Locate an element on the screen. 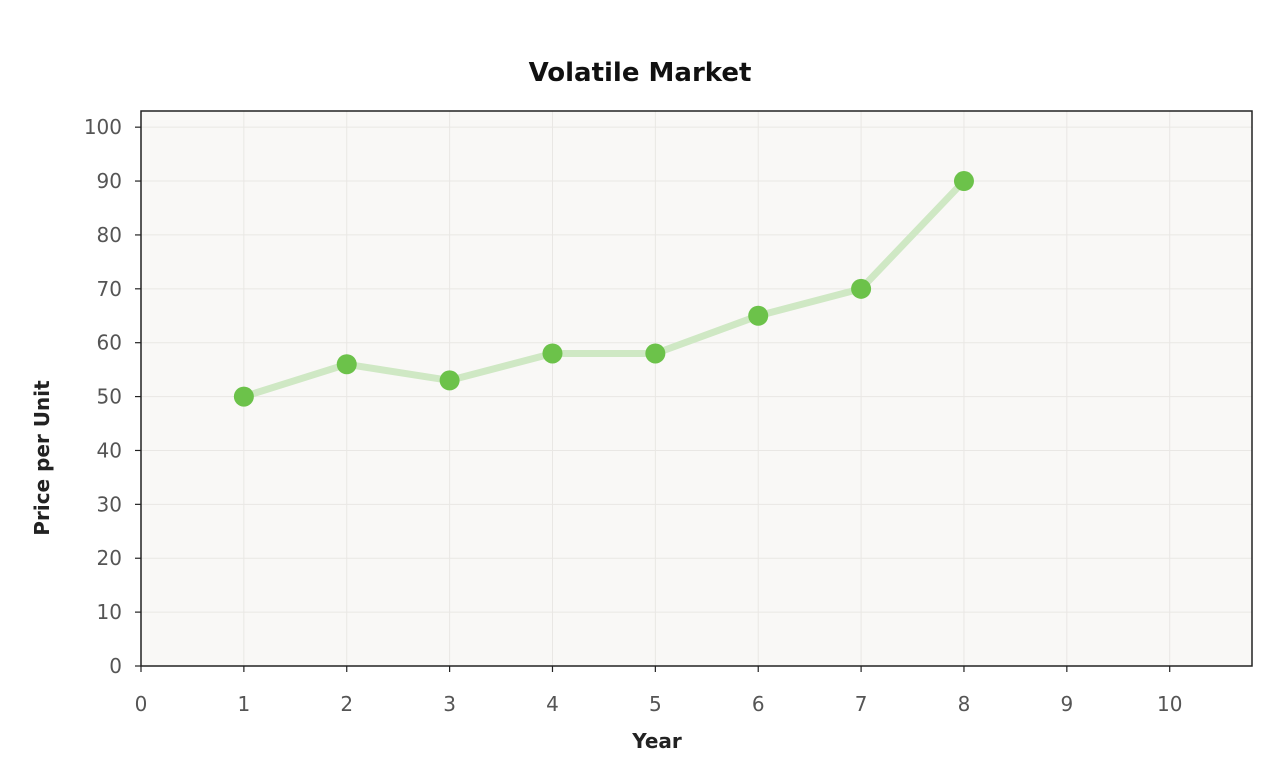  x-tick-label: 8 is located at coordinates (964, 704).